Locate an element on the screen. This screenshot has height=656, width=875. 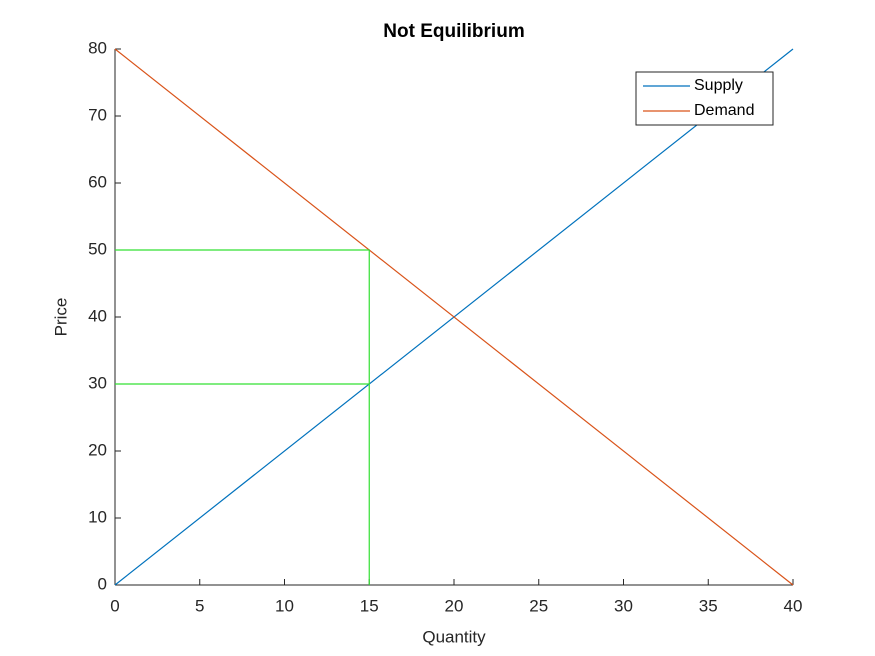
y-tick-label: 20 is located at coordinates (97, 449).